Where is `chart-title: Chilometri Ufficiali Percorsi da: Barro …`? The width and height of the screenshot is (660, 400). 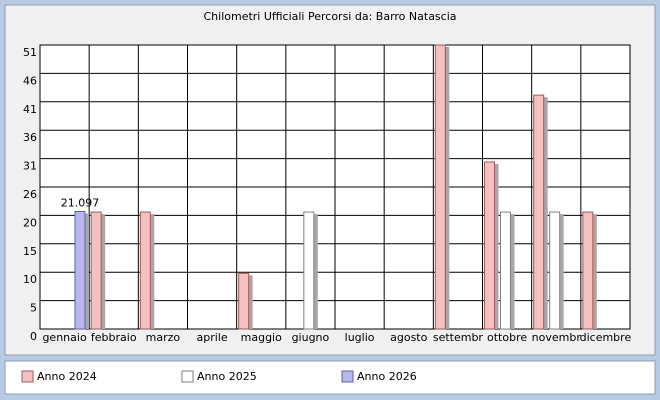
chart-title: Chilometri Ufficiali Percorsi da: Barro … is located at coordinates (329, 16).